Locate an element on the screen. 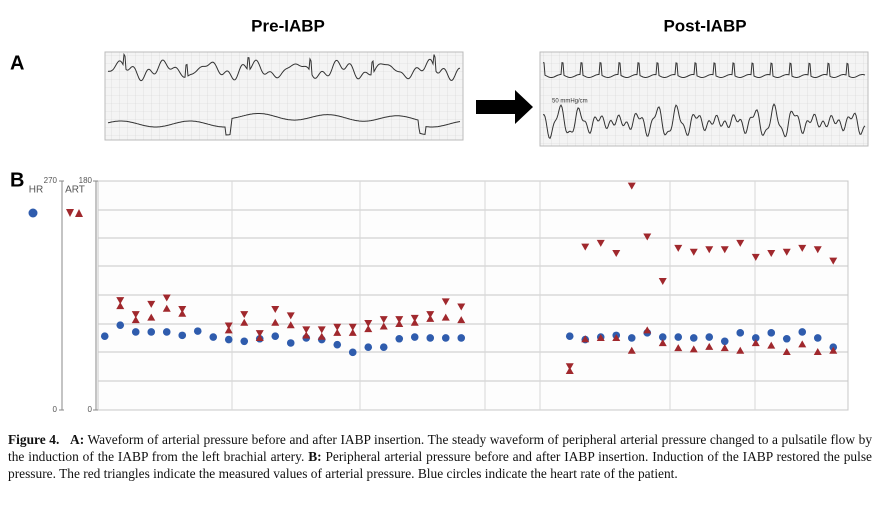 The image size is (880, 508). y-tick-label: 0 is located at coordinates (90, 409).